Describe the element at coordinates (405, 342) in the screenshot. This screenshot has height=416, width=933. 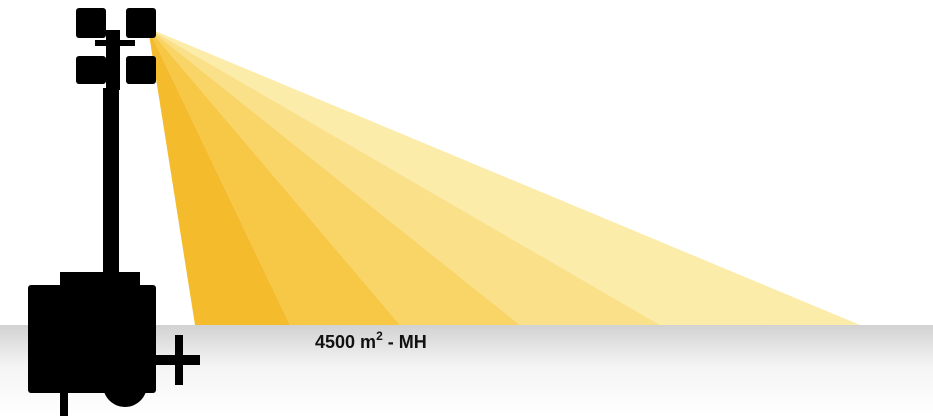
I see `area-suffix: - MH` at that location.